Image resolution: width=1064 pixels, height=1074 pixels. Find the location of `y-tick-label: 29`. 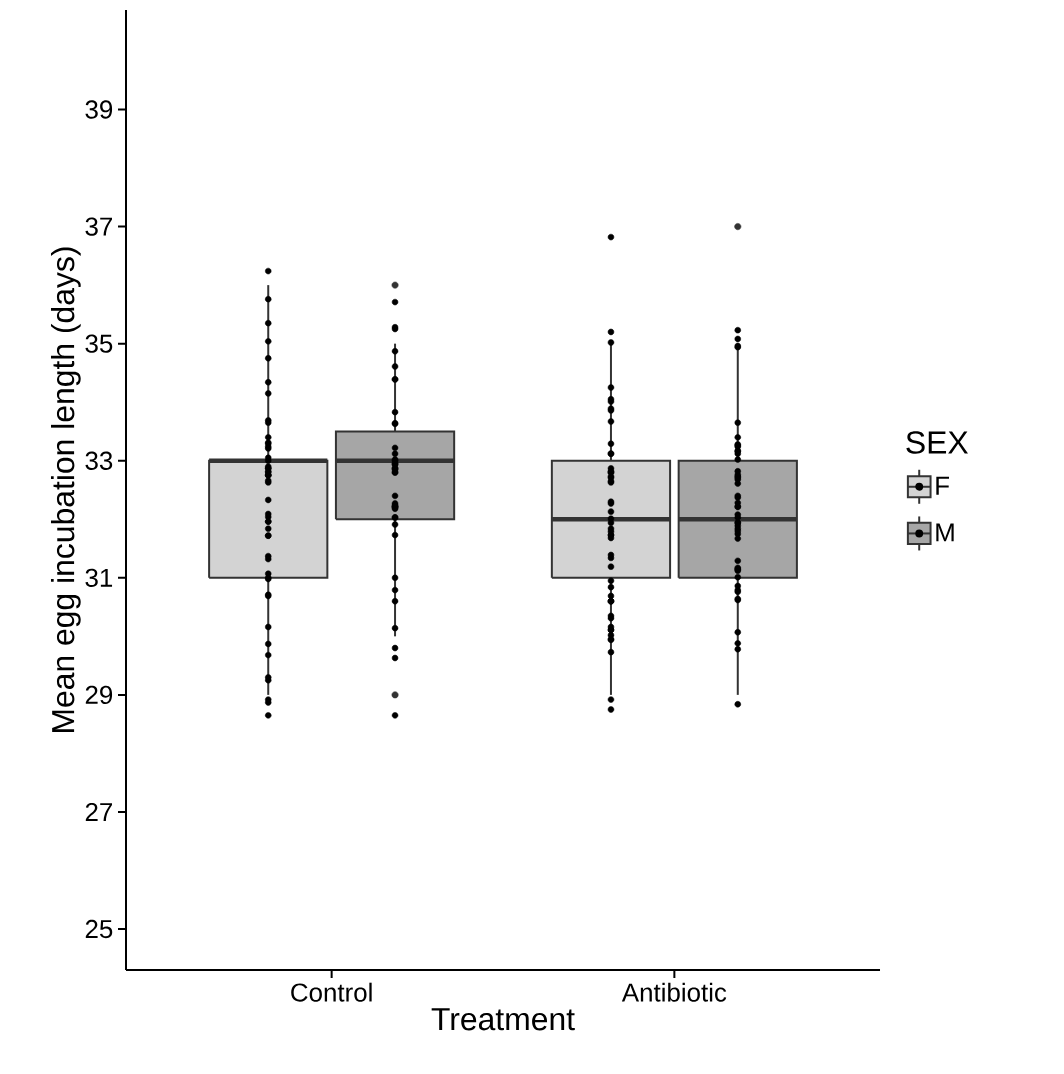

y-tick-label: 29 is located at coordinates (99, 695).